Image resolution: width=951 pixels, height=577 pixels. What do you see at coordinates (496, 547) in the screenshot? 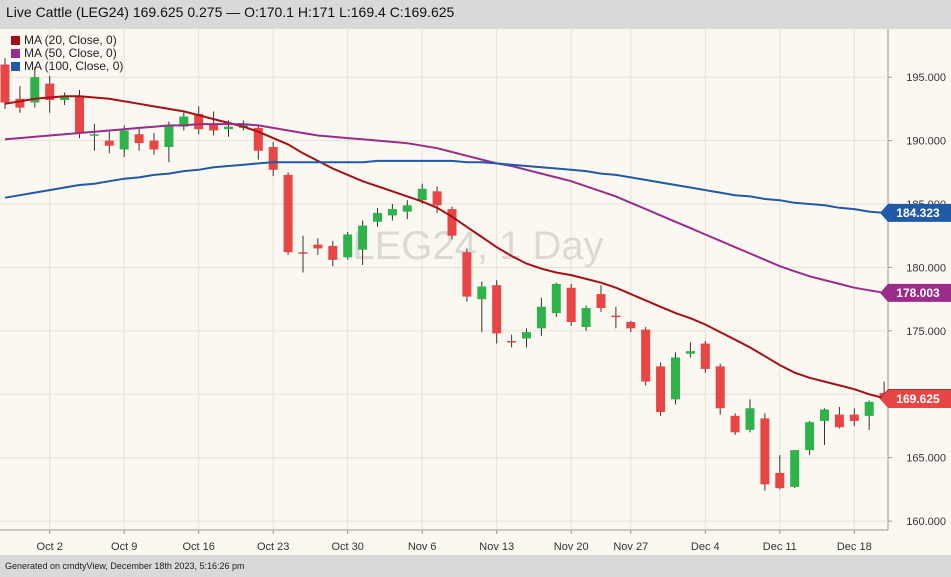
I see `x-tick-label: Nov 13` at bounding box center [496, 547].